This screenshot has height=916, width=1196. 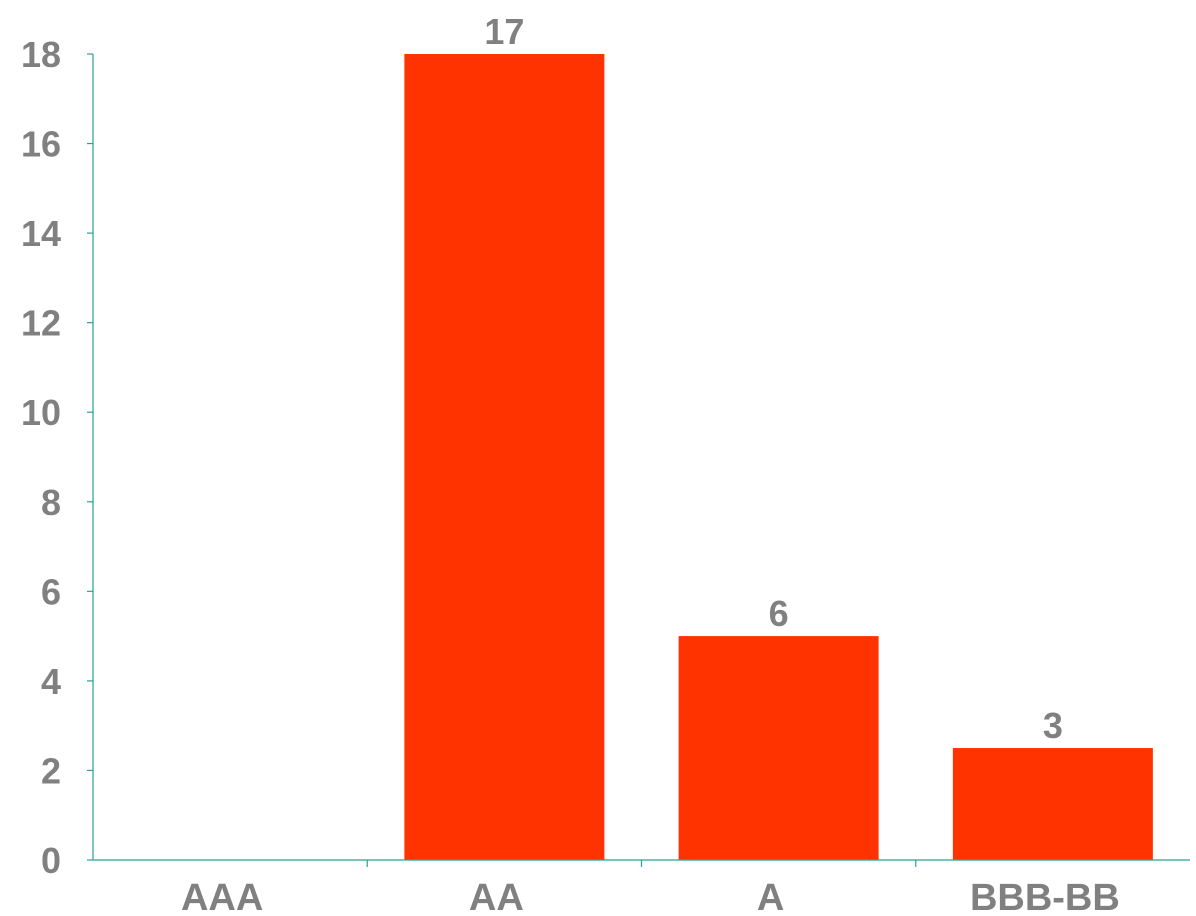 What do you see at coordinates (51, 502) in the screenshot?
I see `y-tick-label: 8` at bounding box center [51, 502].